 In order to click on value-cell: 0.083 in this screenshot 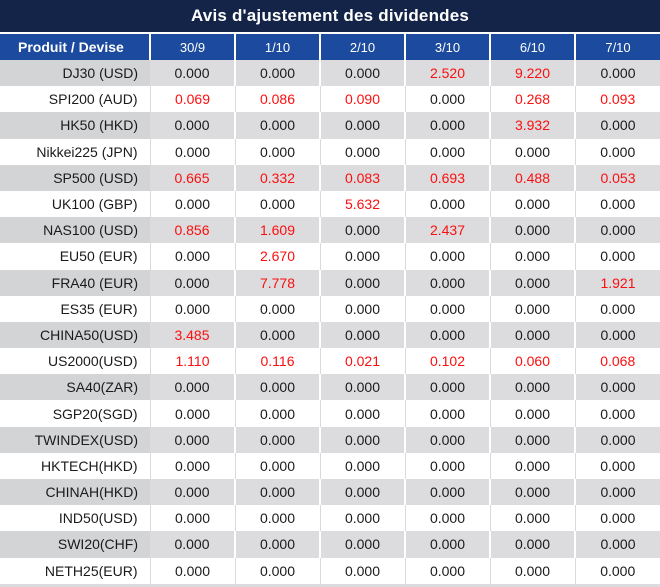, I will do `click(362, 177)`.